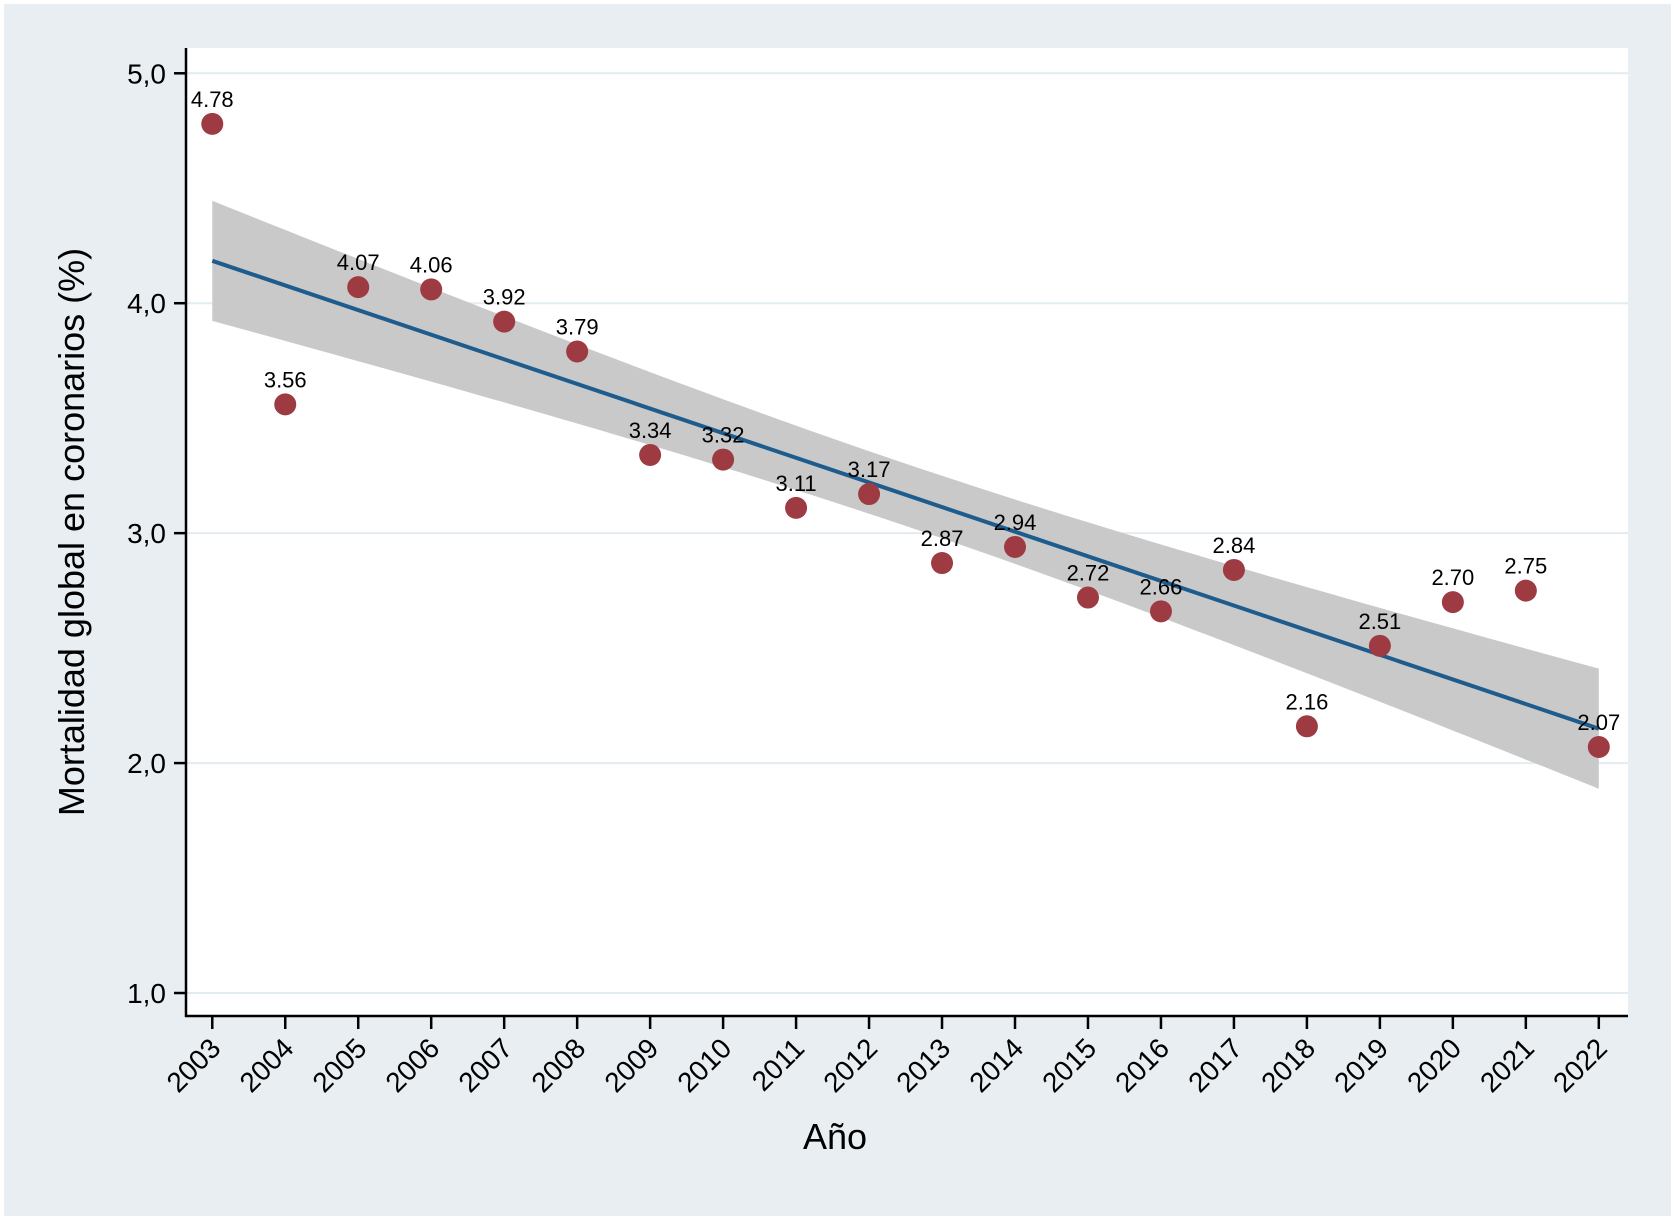 The width and height of the screenshot is (1675, 1220). Describe the element at coordinates (577, 327) in the screenshot. I see `data-point-label: 3.79` at that location.